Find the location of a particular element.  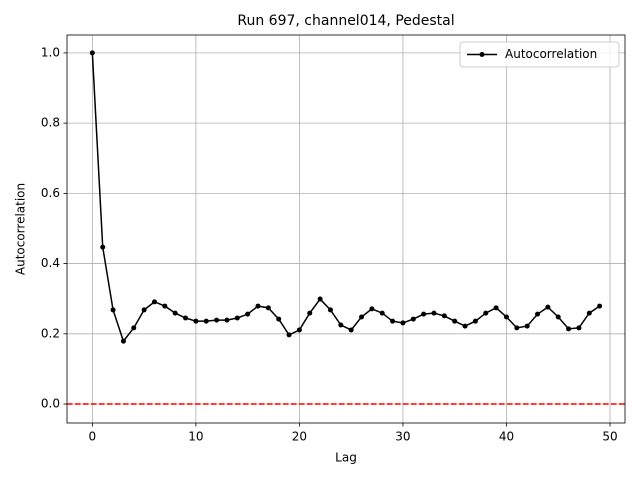

legend: Autocorrelation is located at coordinates (539, 54).